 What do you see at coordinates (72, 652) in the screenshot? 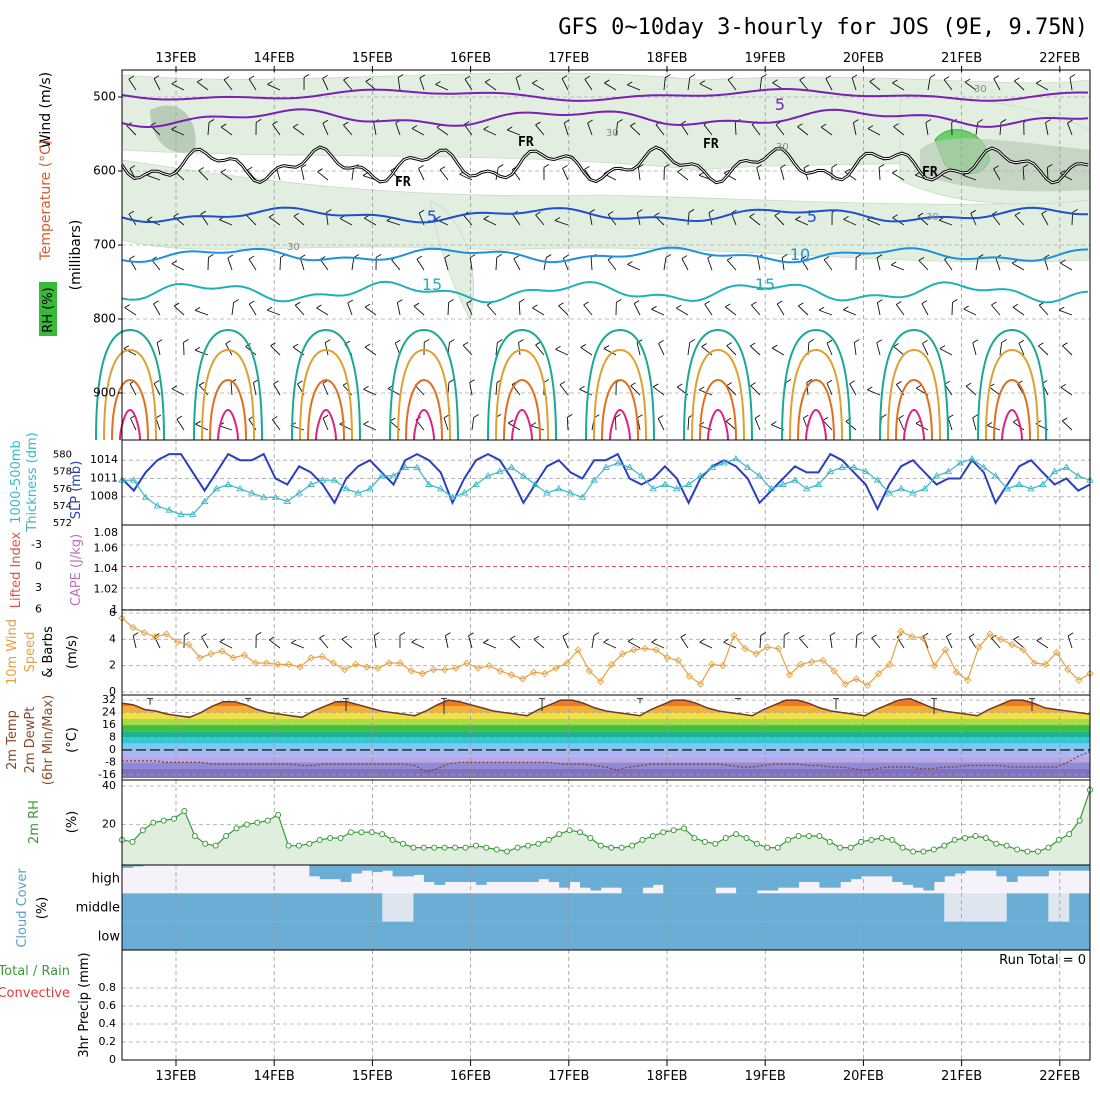
I see `wind-ylabel-line4: (m/s)` at bounding box center [72, 652].